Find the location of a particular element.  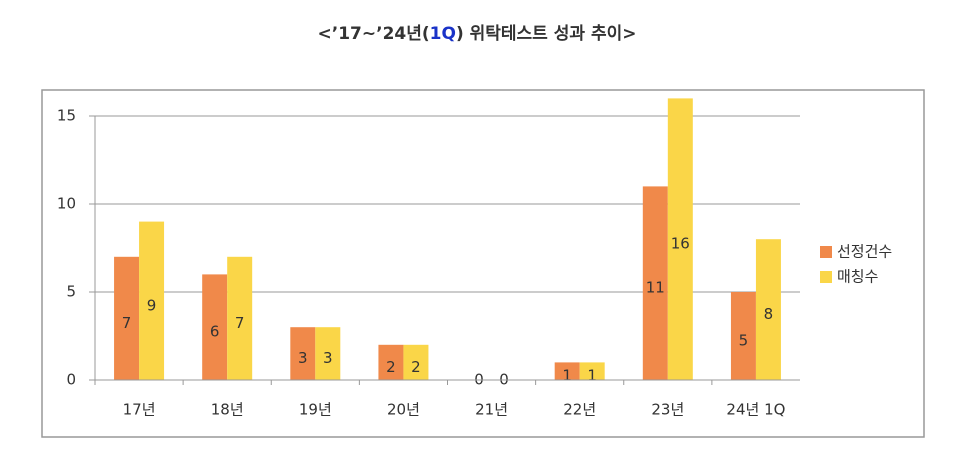

y-tick-label: 5 is located at coordinates (71, 292).